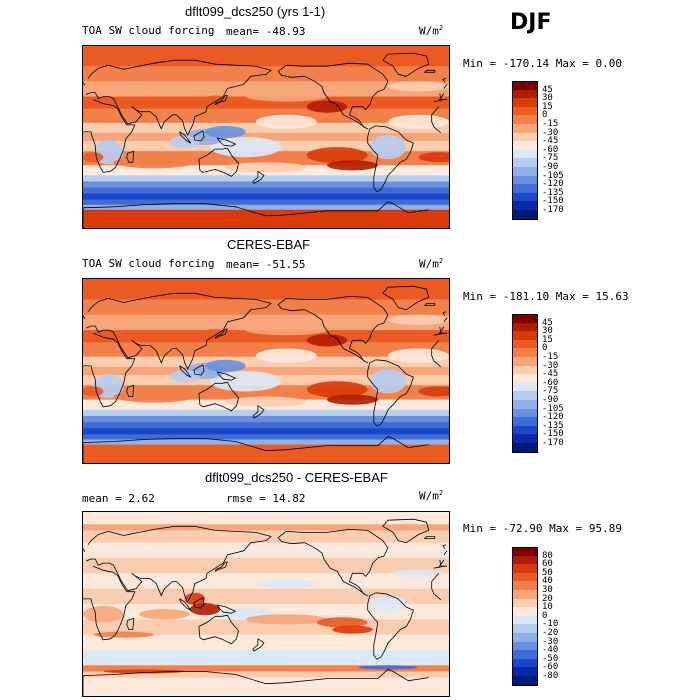 This screenshot has height=700, width=700. I want to click on panel-2-map, so click(266, 371).